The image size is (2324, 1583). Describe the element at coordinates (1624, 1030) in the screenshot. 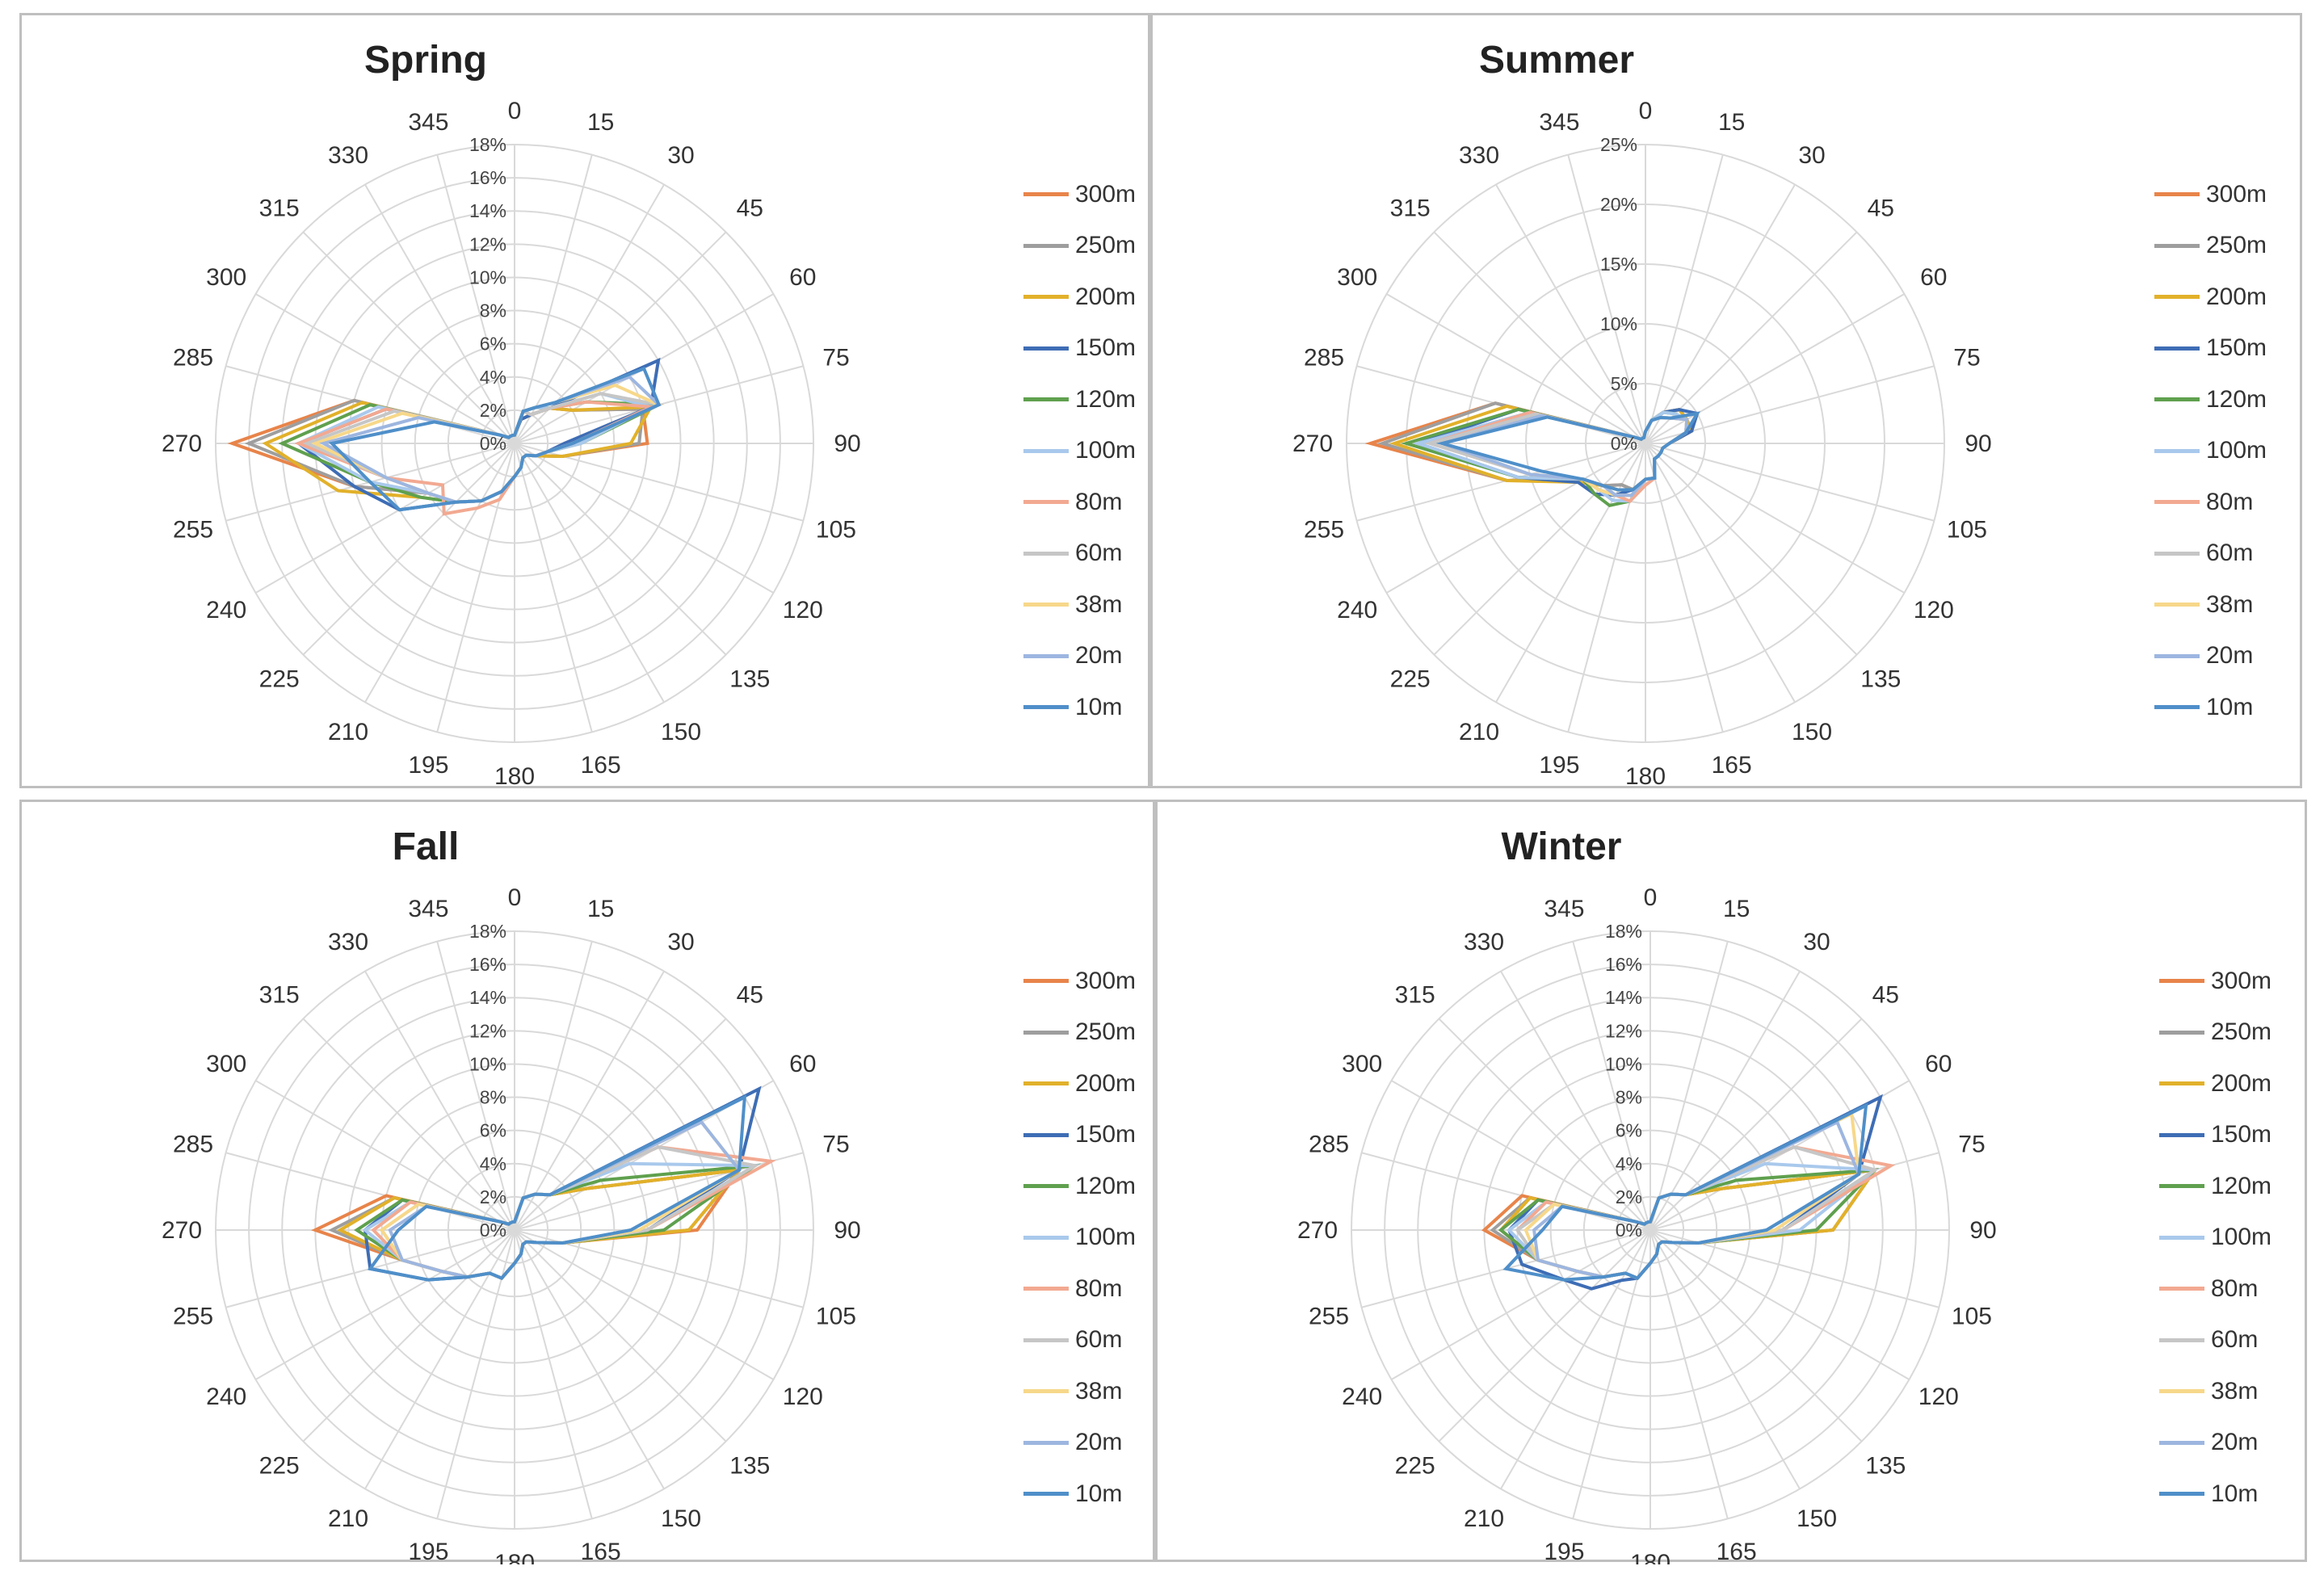

I see `tick-label: 12%` at that location.